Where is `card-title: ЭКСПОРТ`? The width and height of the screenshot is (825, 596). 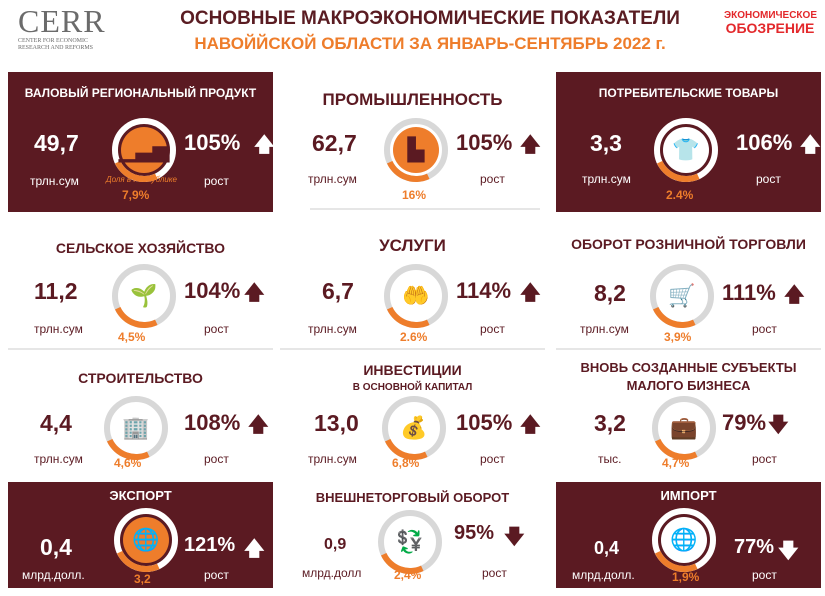
card-title: ЭКСПОРТ is located at coordinates (140, 495).